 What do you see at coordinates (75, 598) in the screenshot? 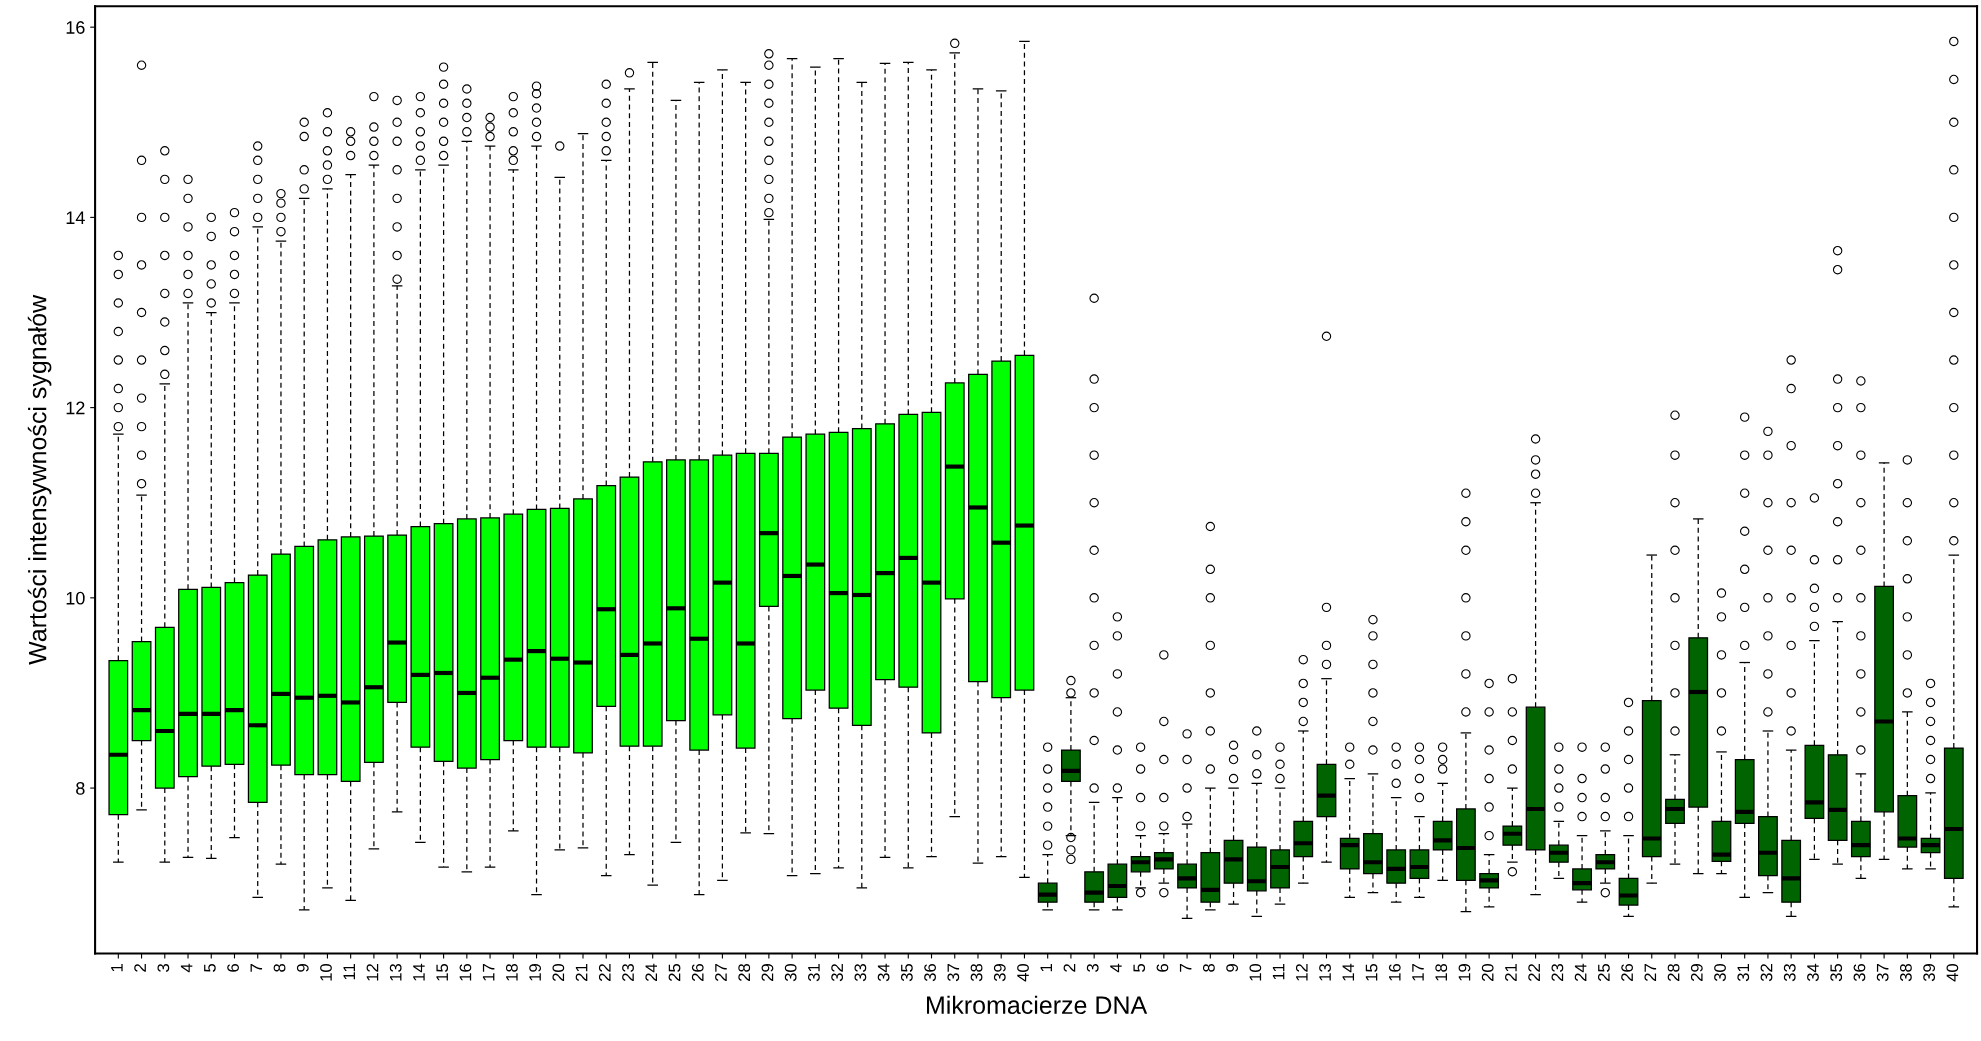
I see `y-tick-label: 10` at bounding box center [75, 598].